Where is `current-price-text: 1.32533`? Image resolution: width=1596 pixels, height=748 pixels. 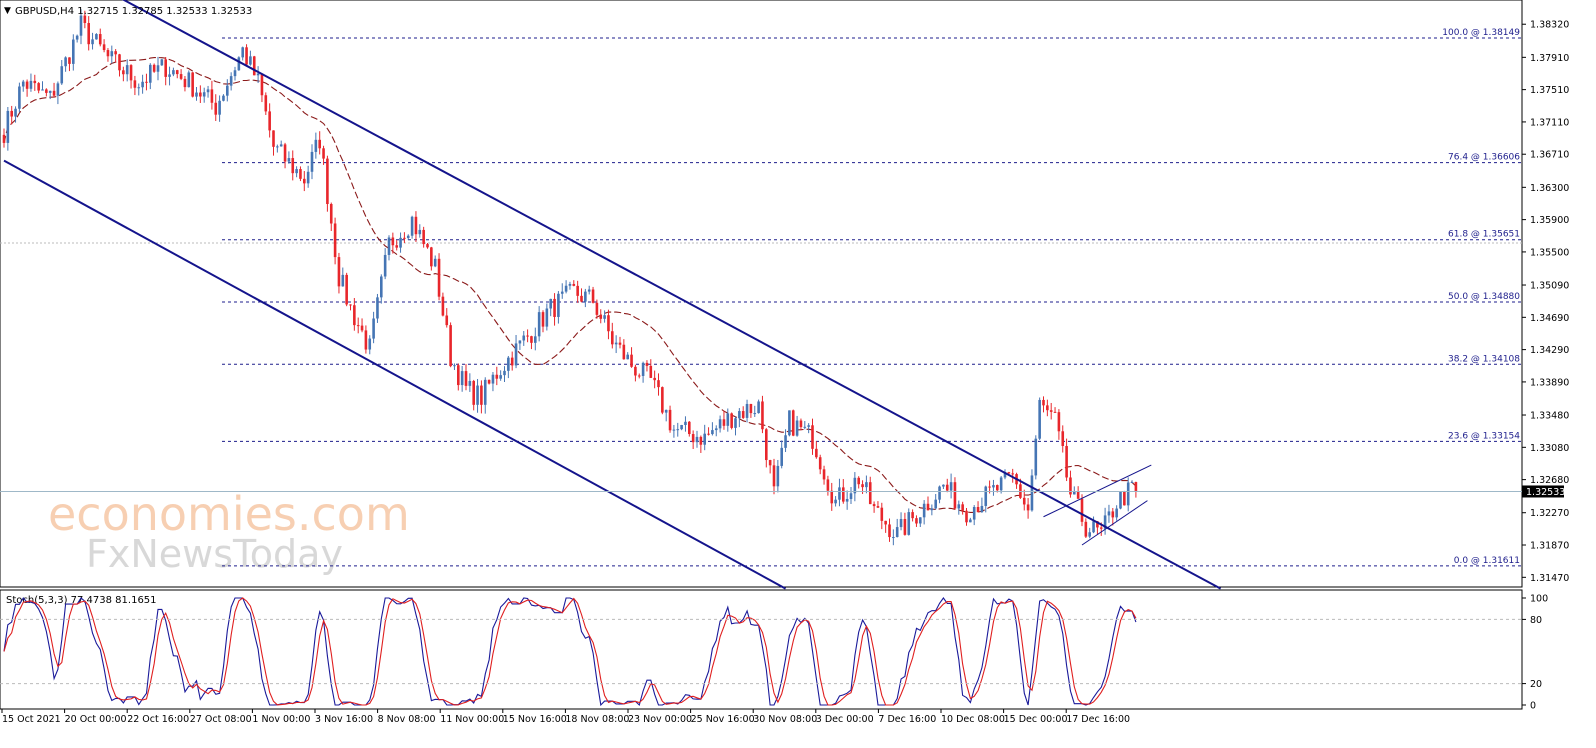
current-price-text: 1.32533 is located at coordinates (1545, 492).